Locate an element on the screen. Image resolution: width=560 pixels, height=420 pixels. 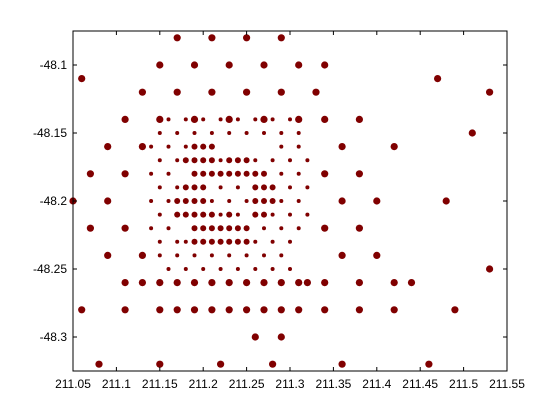
y-tick-label: -48.15 is located at coordinates (50, 133).